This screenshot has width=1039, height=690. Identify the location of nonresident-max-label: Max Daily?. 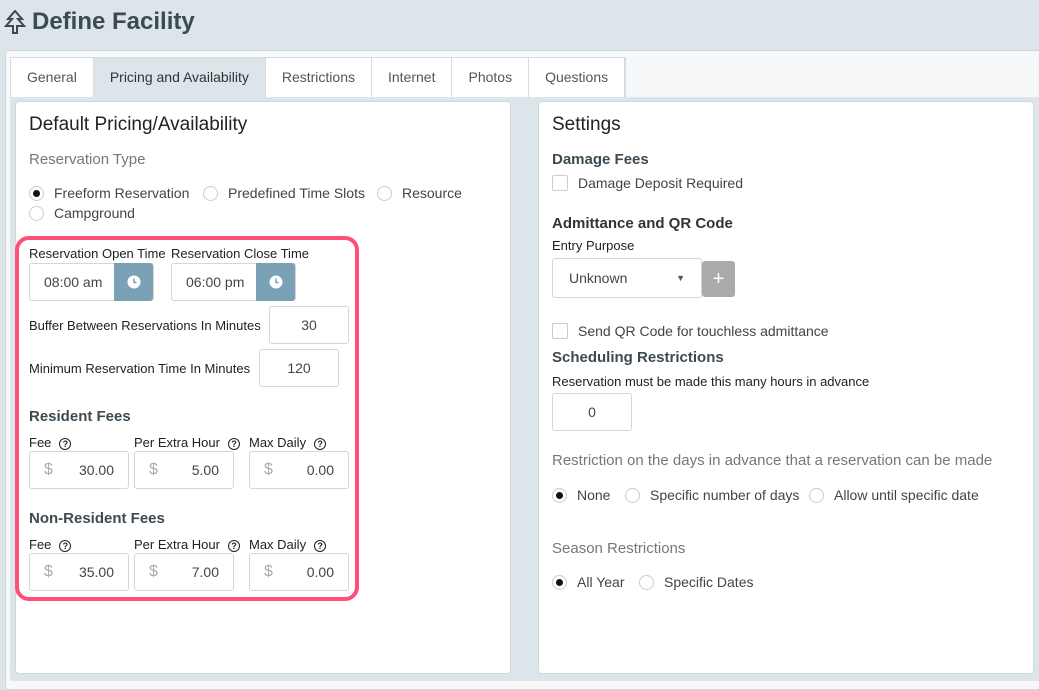
(288, 544).